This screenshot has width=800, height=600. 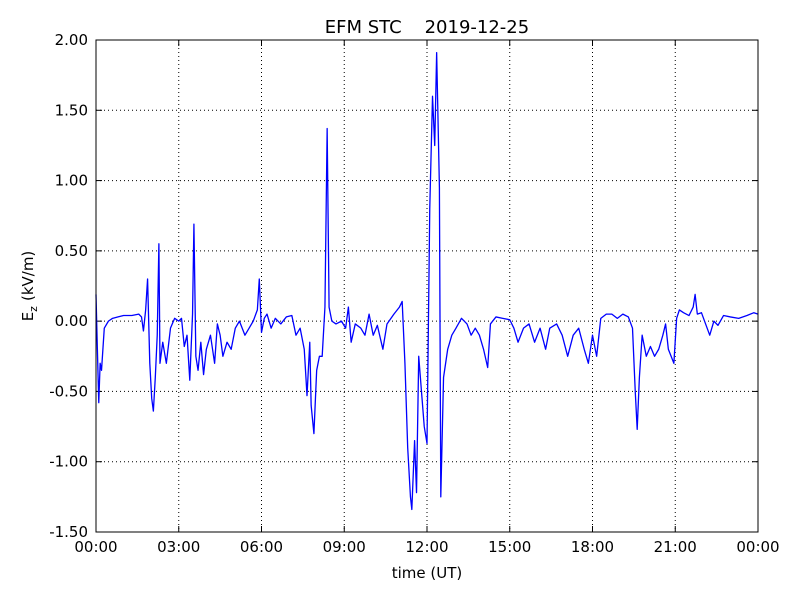 I want to click on y-label-unit: (kV/m), so click(x=28, y=276).